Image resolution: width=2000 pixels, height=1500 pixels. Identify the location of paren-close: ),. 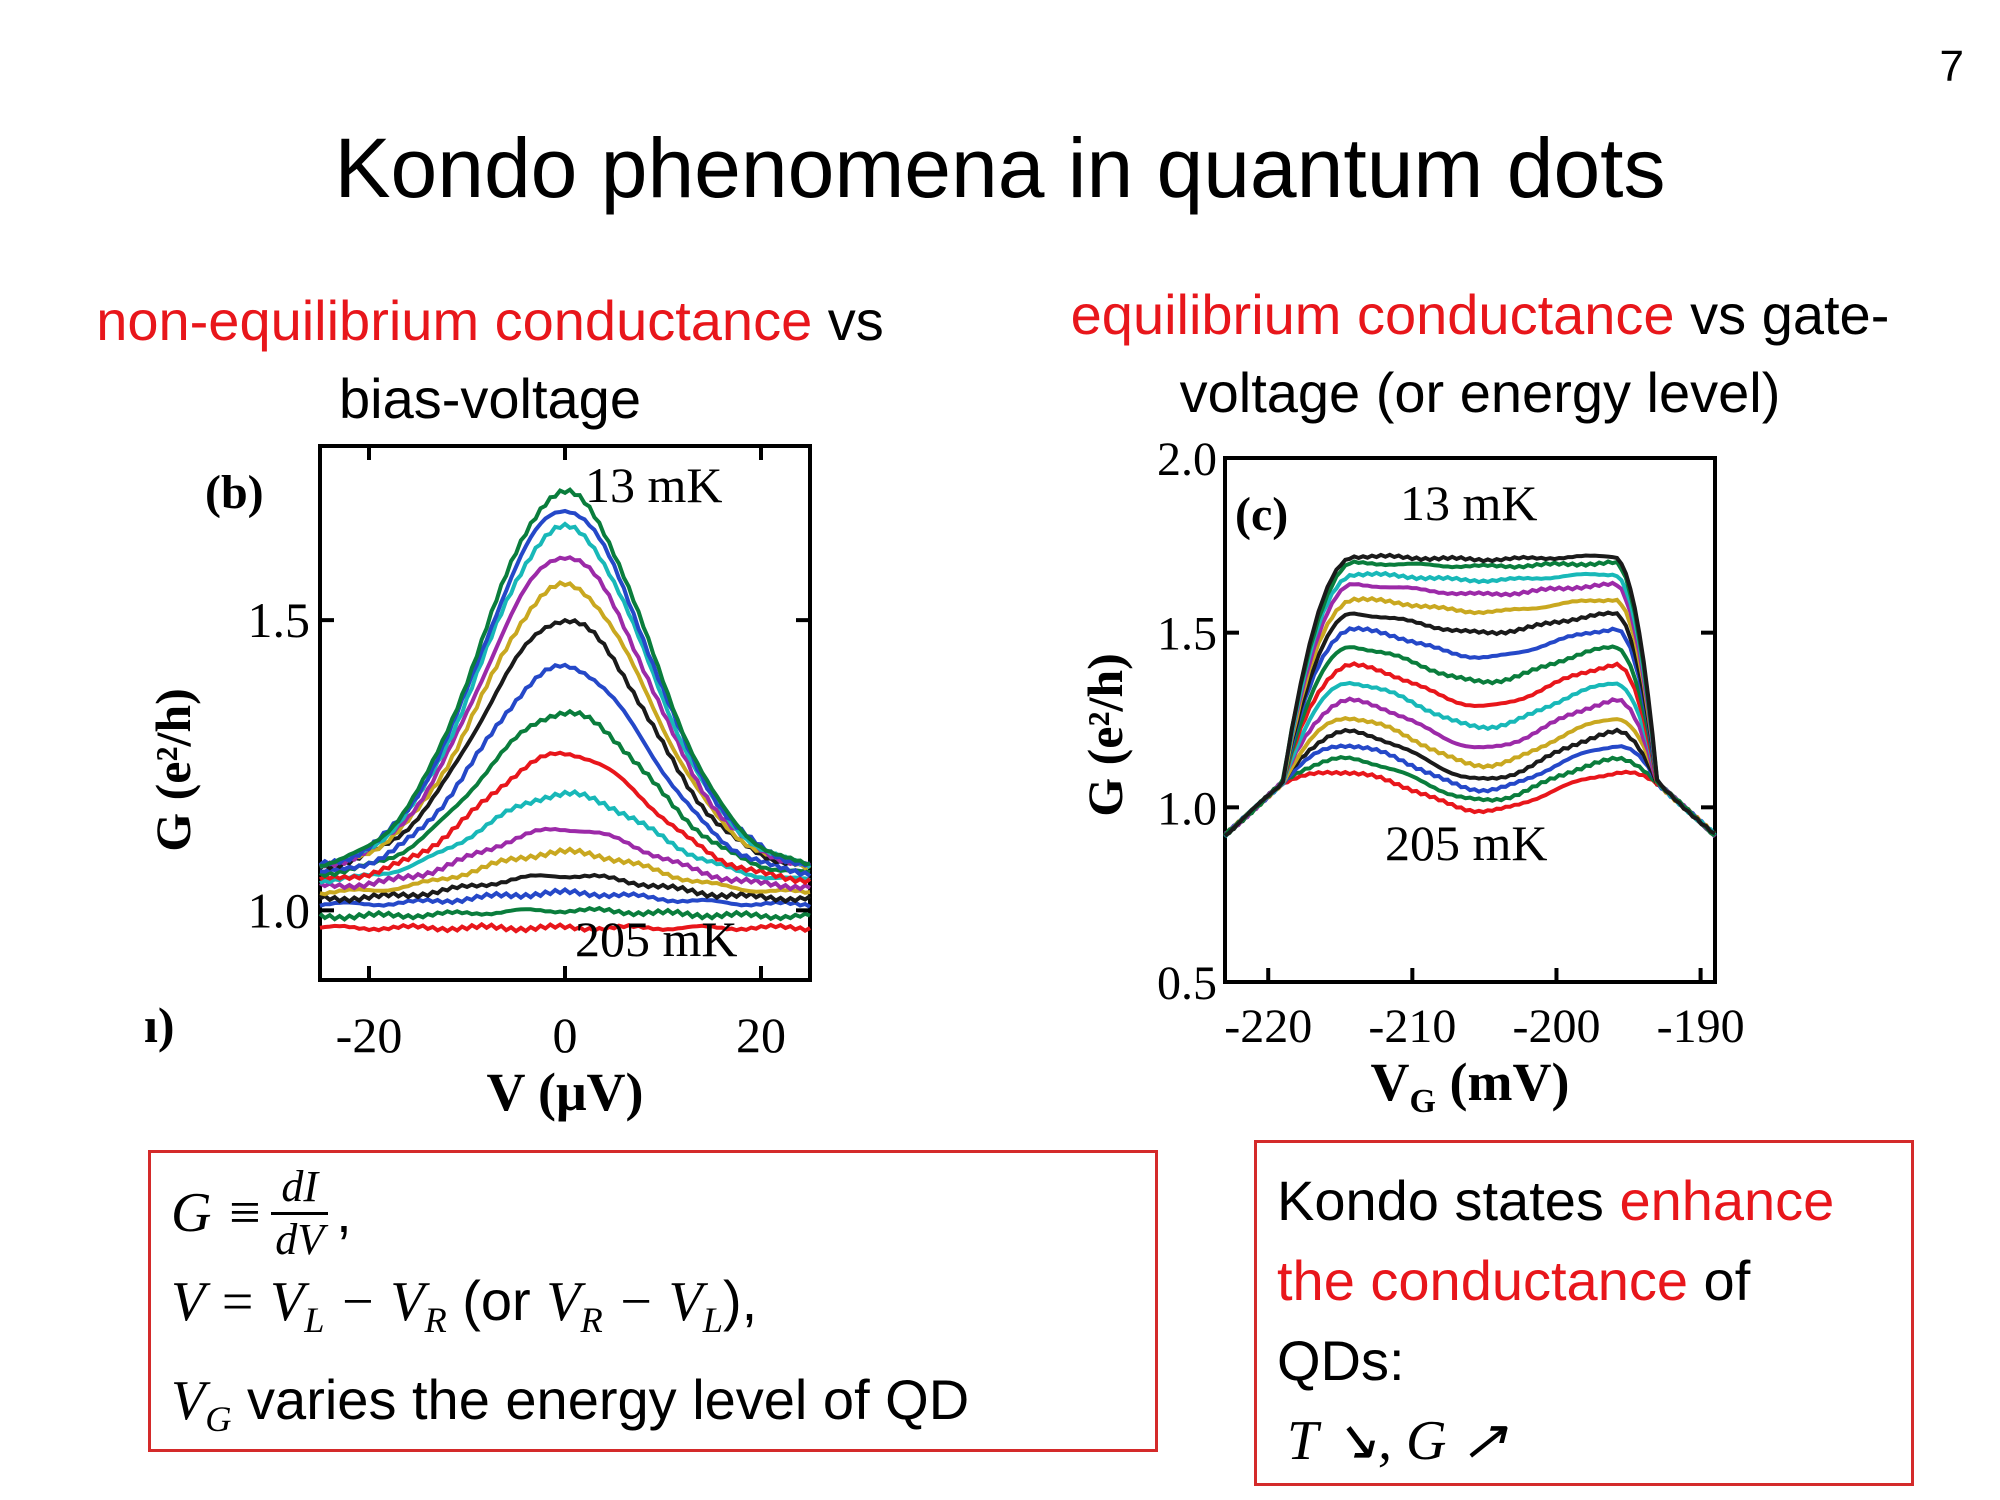
(740, 1300).